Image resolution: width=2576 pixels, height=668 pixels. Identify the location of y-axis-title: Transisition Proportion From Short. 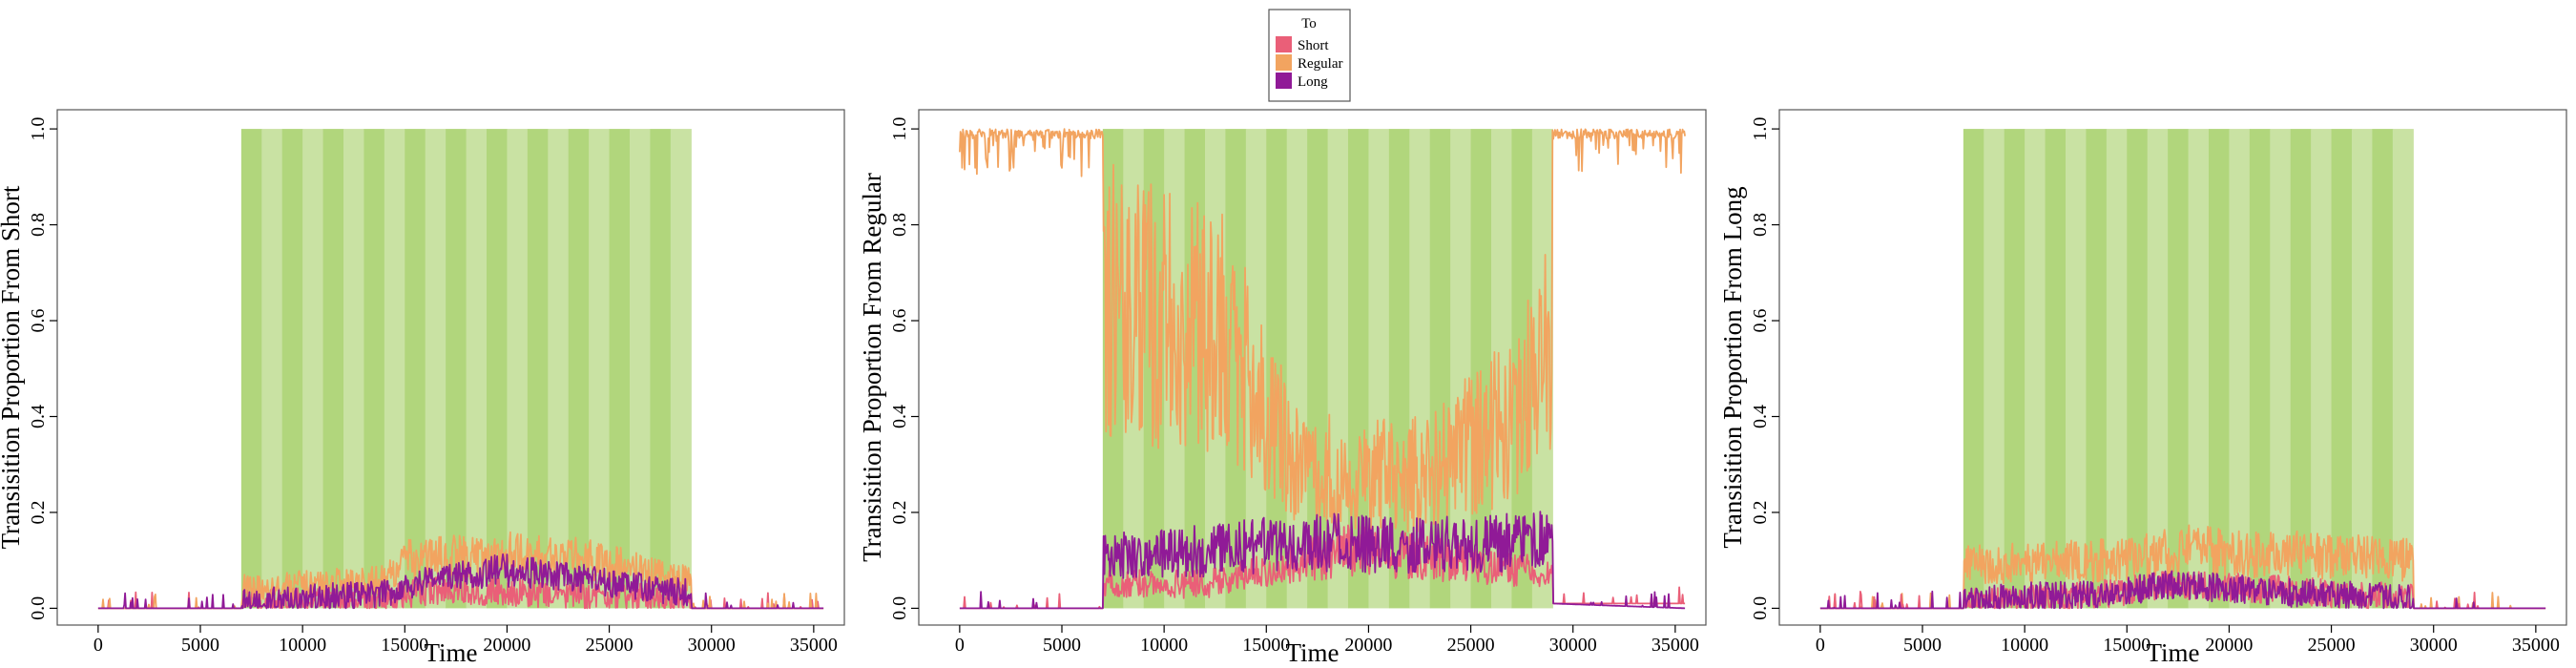
(12, 367).